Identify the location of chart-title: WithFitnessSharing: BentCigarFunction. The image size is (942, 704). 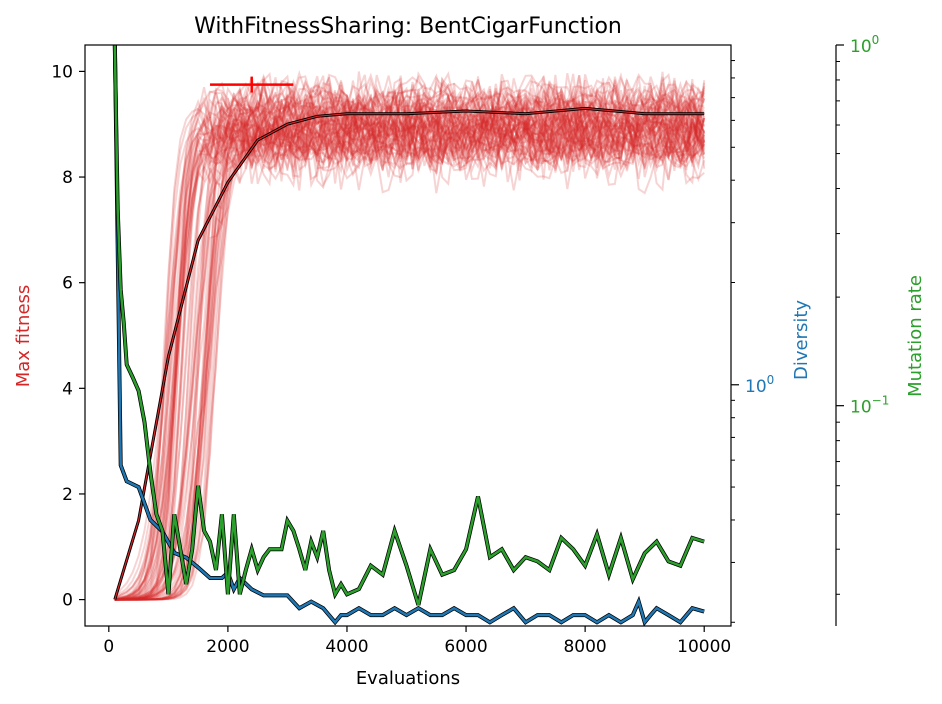
(408, 26).